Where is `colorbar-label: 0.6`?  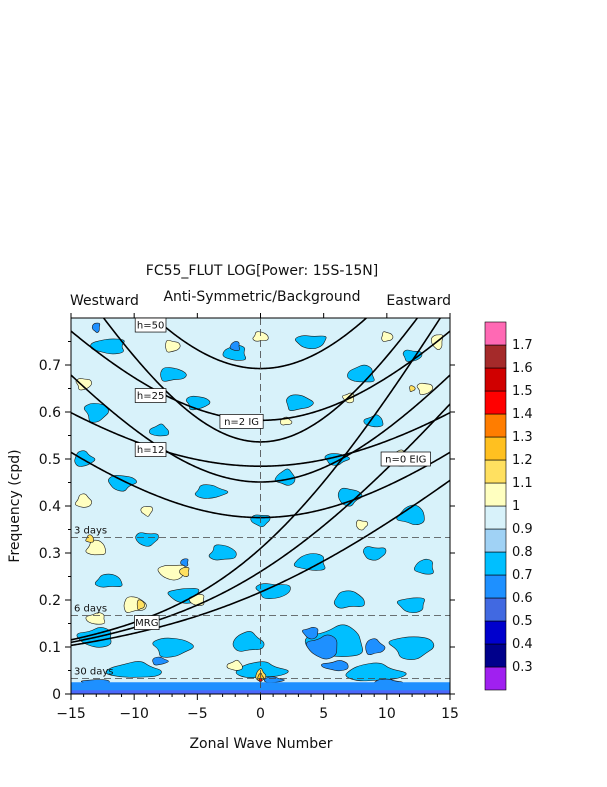 colorbar-label: 0.6 is located at coordinates (522, 598).